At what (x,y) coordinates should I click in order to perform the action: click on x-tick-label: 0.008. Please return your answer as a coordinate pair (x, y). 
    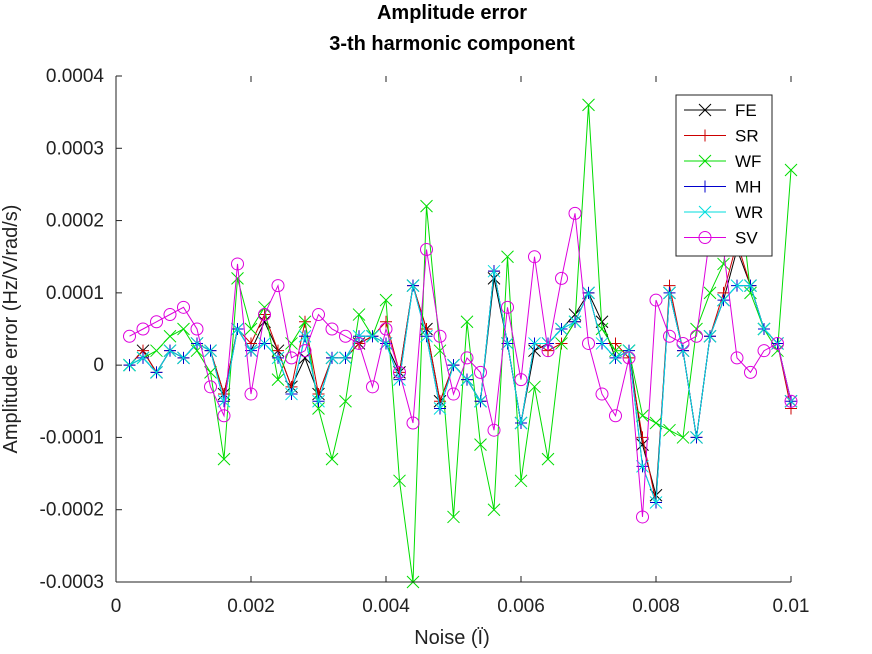
    Looking at the image, I should click on (656, 606).